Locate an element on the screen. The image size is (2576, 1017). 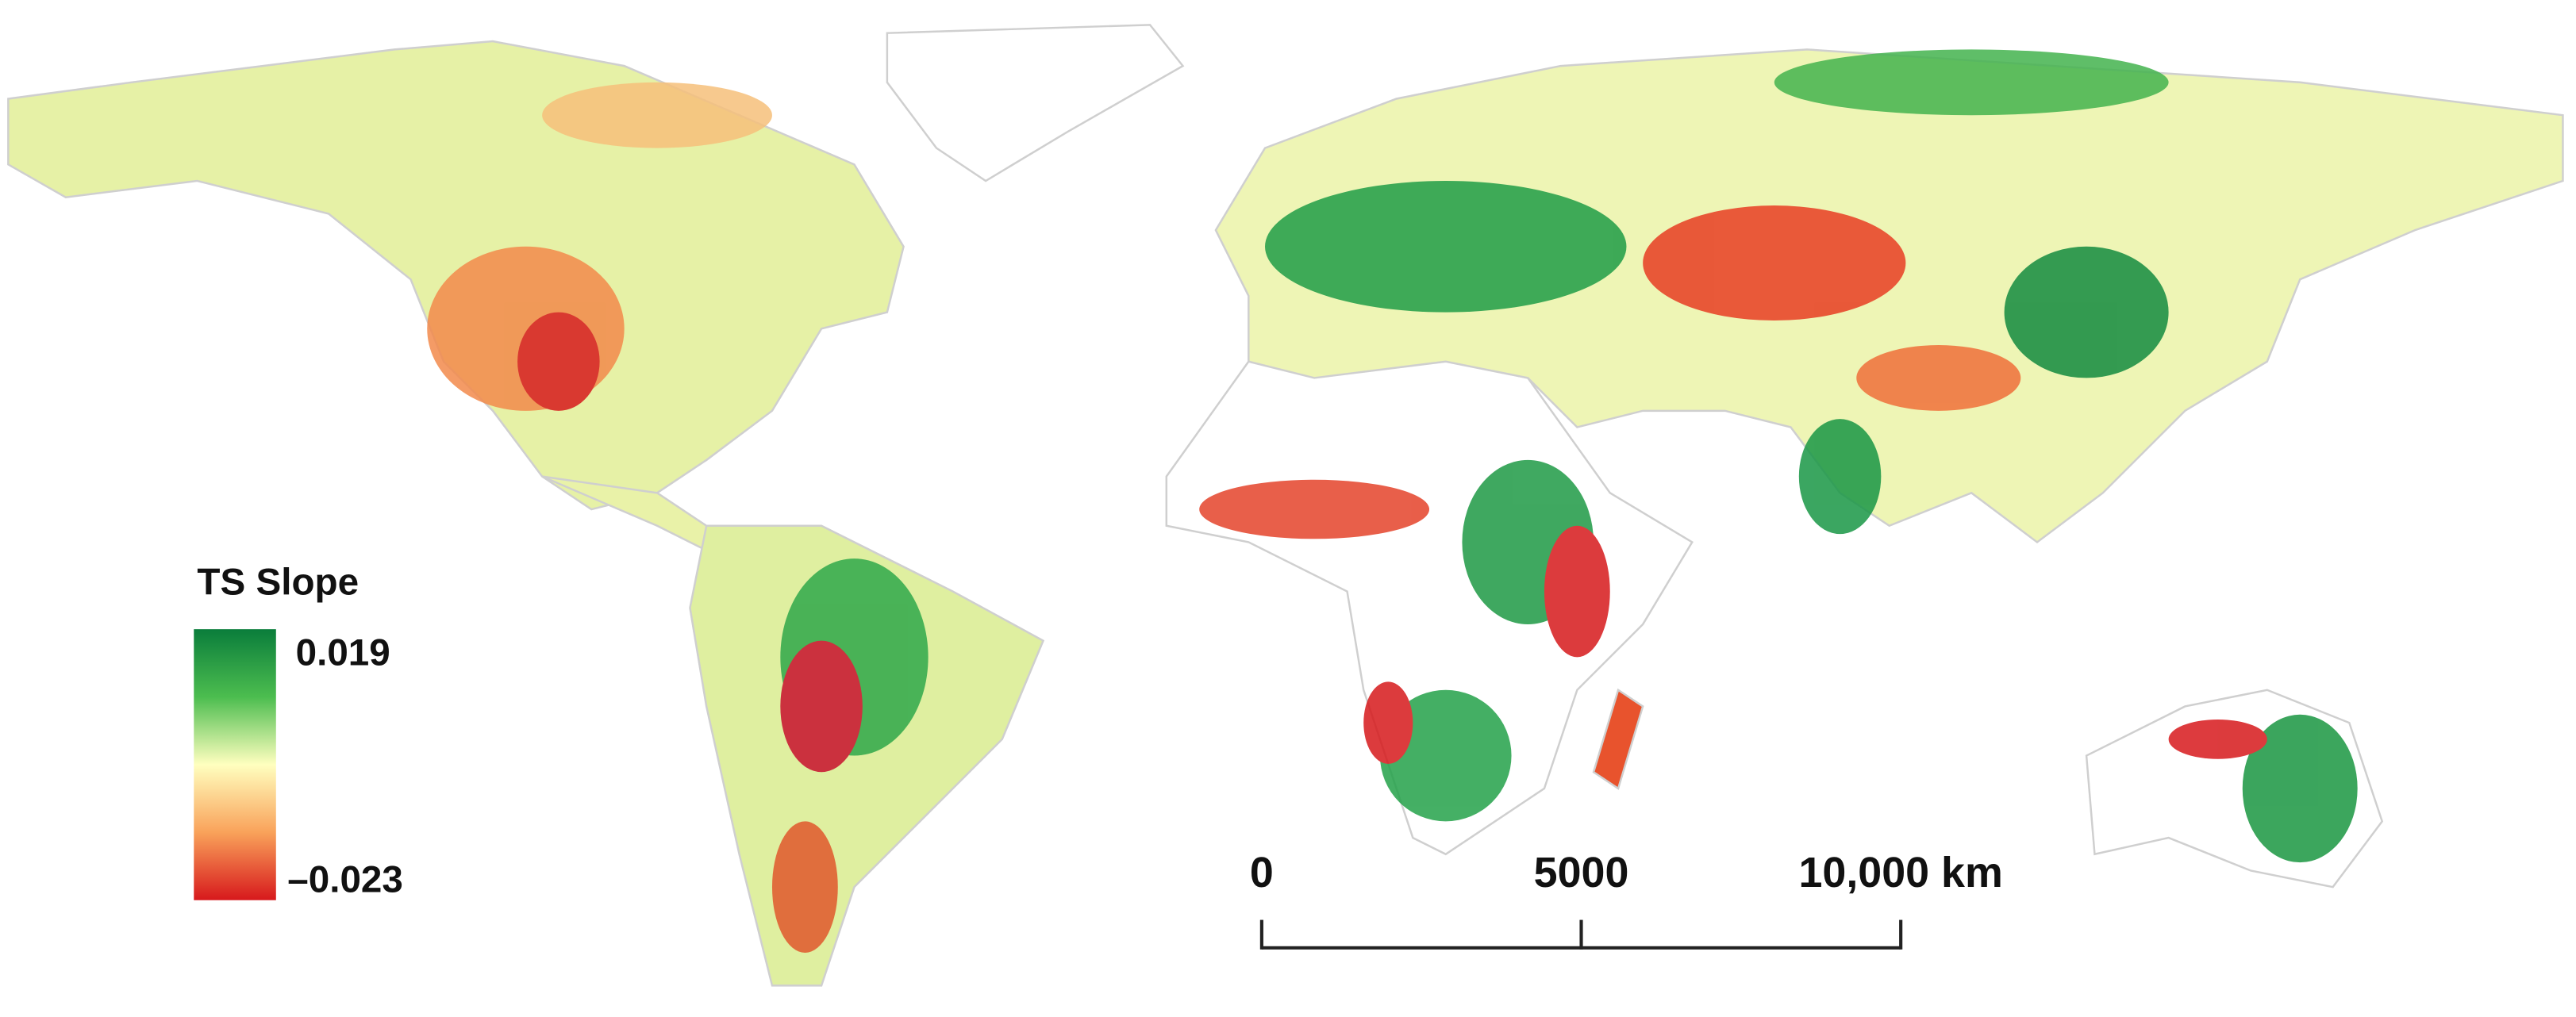
scale-bar is located at coordinates (1581, 935).